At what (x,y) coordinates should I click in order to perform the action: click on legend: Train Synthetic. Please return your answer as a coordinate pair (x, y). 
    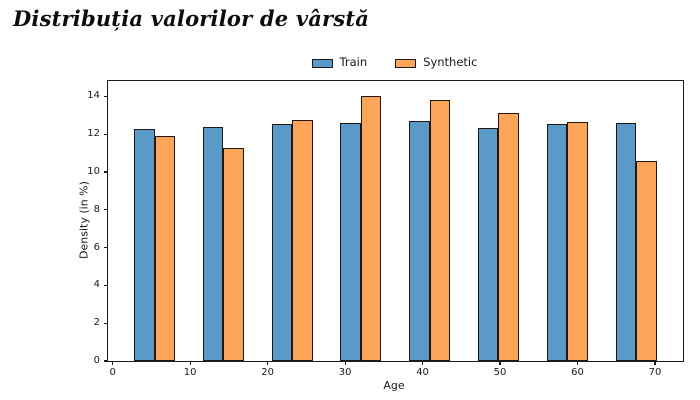
    Looking at the image, I should click on (394, 63).